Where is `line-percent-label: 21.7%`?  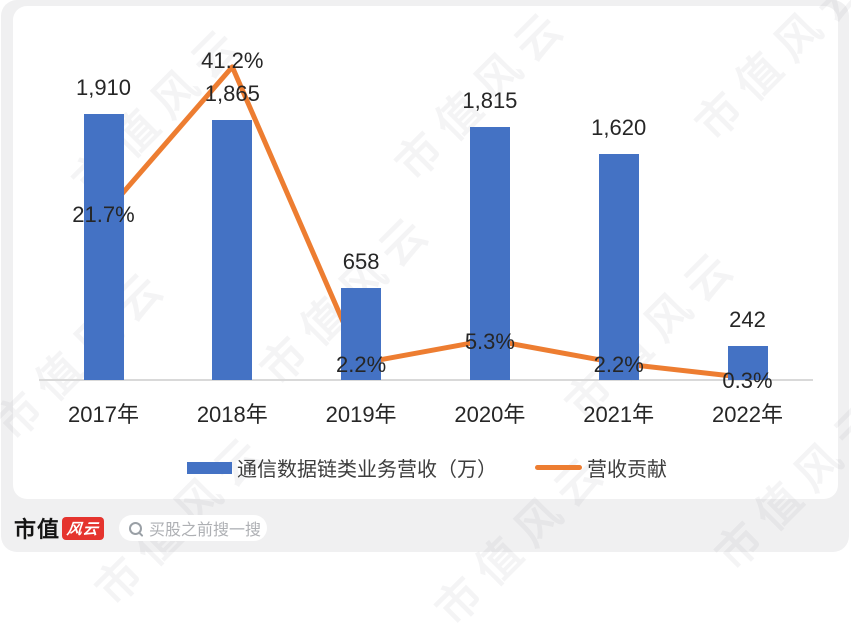
line-percent-label: 21.7% is located at coordinates (103, 215).